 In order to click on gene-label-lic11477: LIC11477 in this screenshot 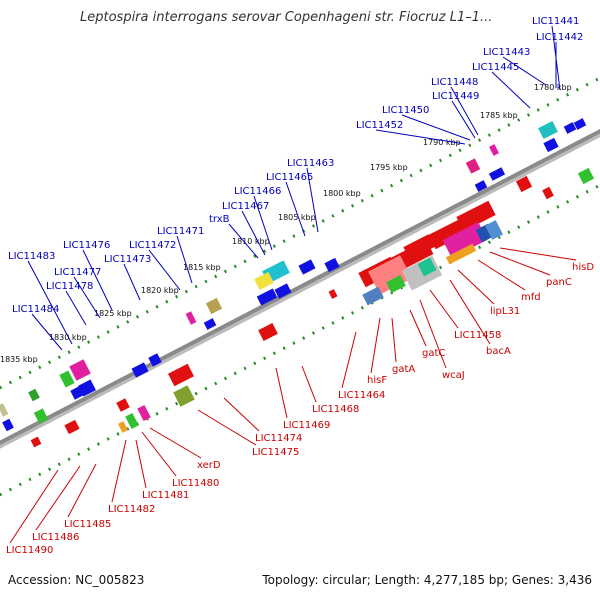, I will do `click(77, 272)`.